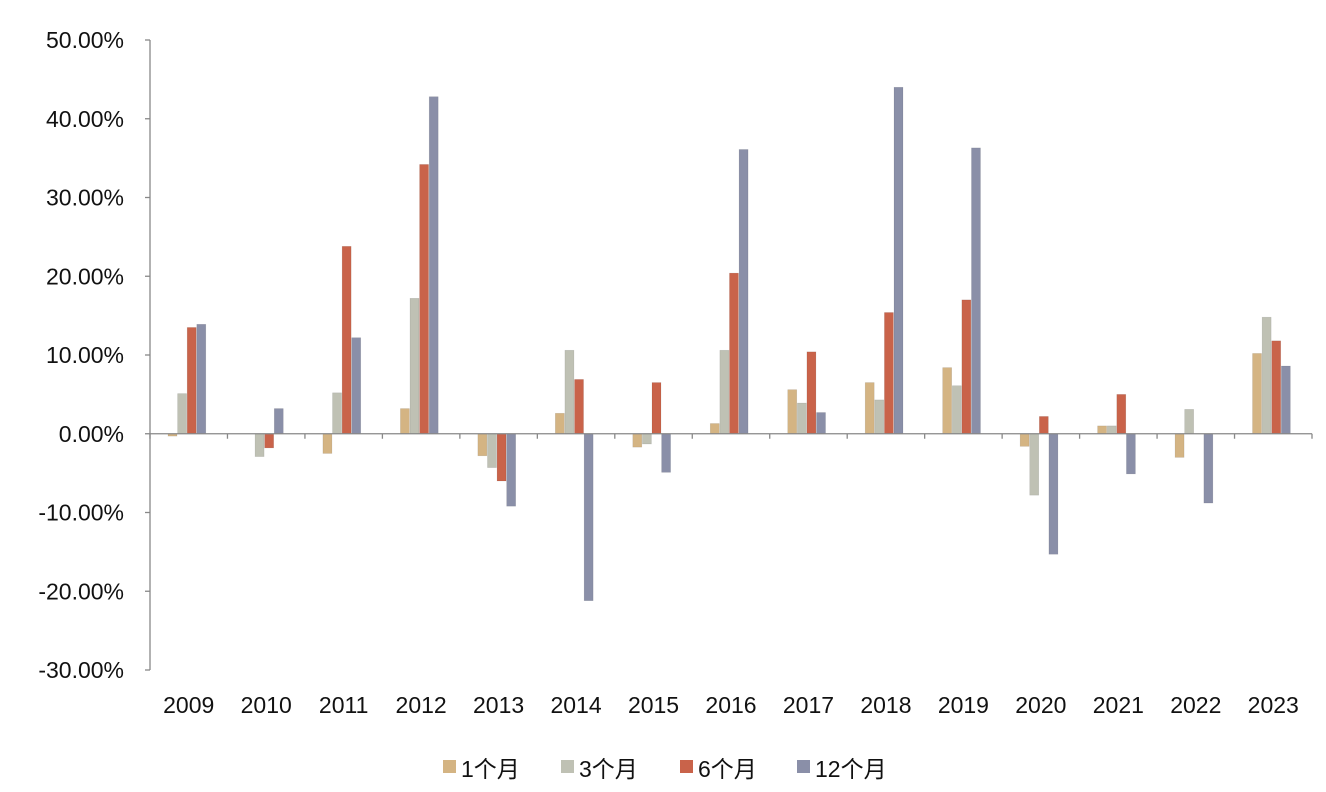  I want to click on y-tick-label: 10.00%, so click(85, 355).